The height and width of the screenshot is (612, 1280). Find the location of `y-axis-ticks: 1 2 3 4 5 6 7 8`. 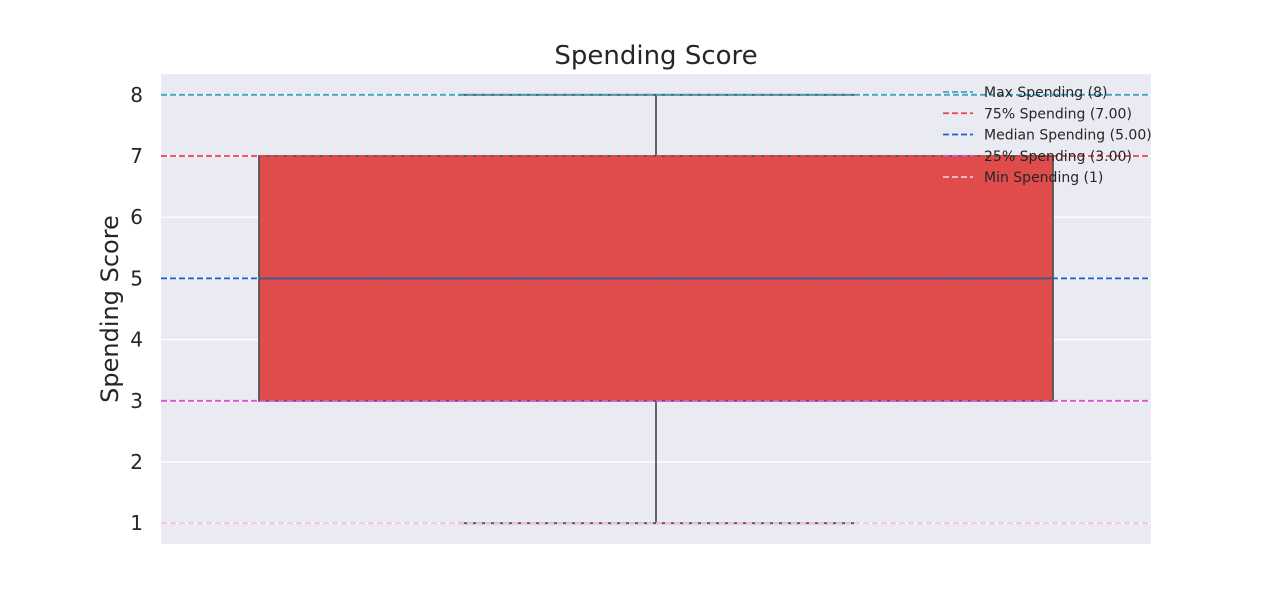

y-axis-ticks: 1 2 3 4 5 6 7 8 is located at coordinates (136, 309).